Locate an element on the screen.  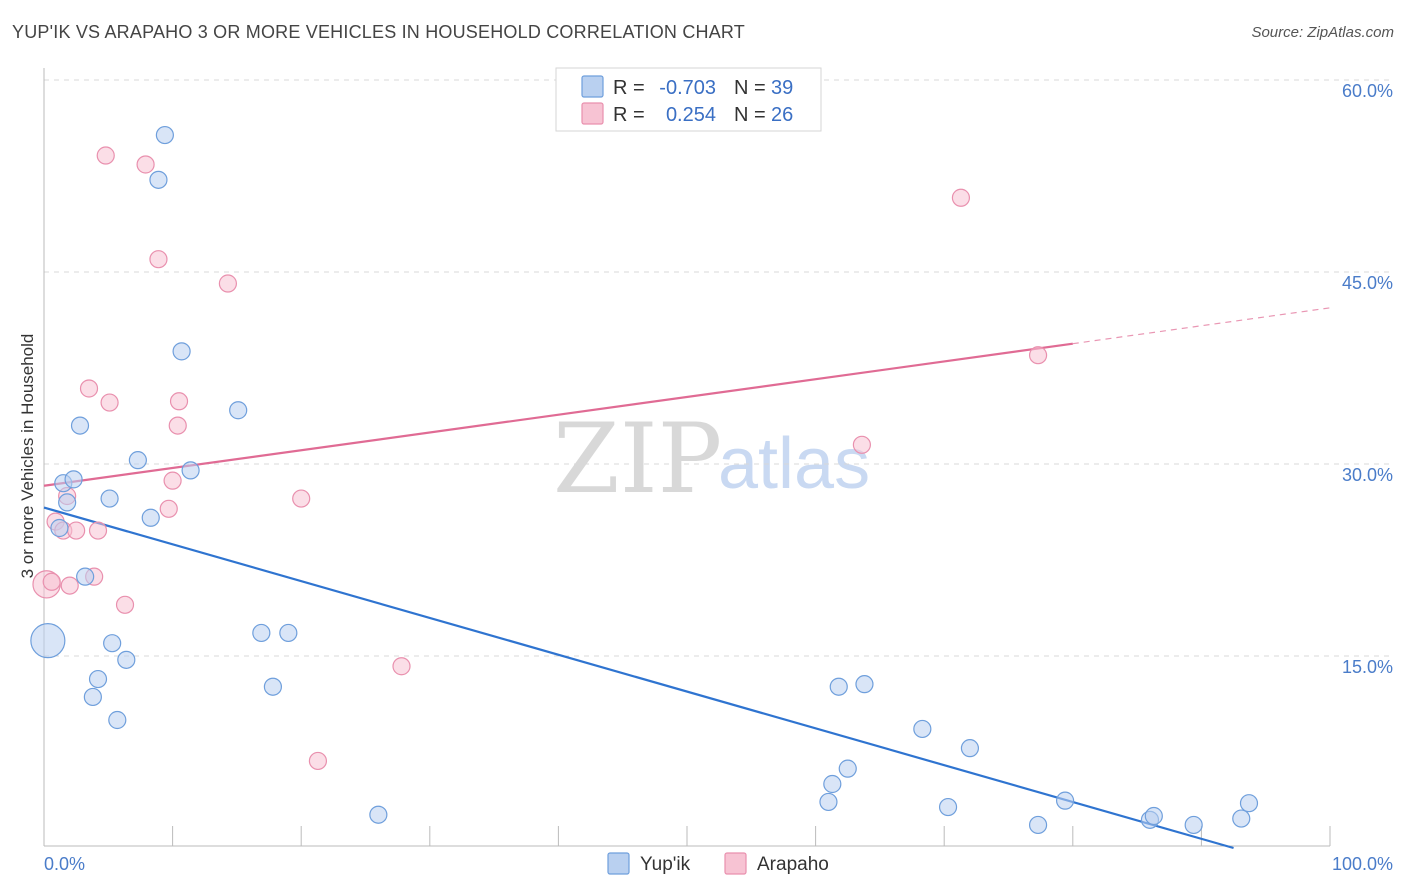
legend-r-label-yupik: R = is located at coordinates (629, 88).